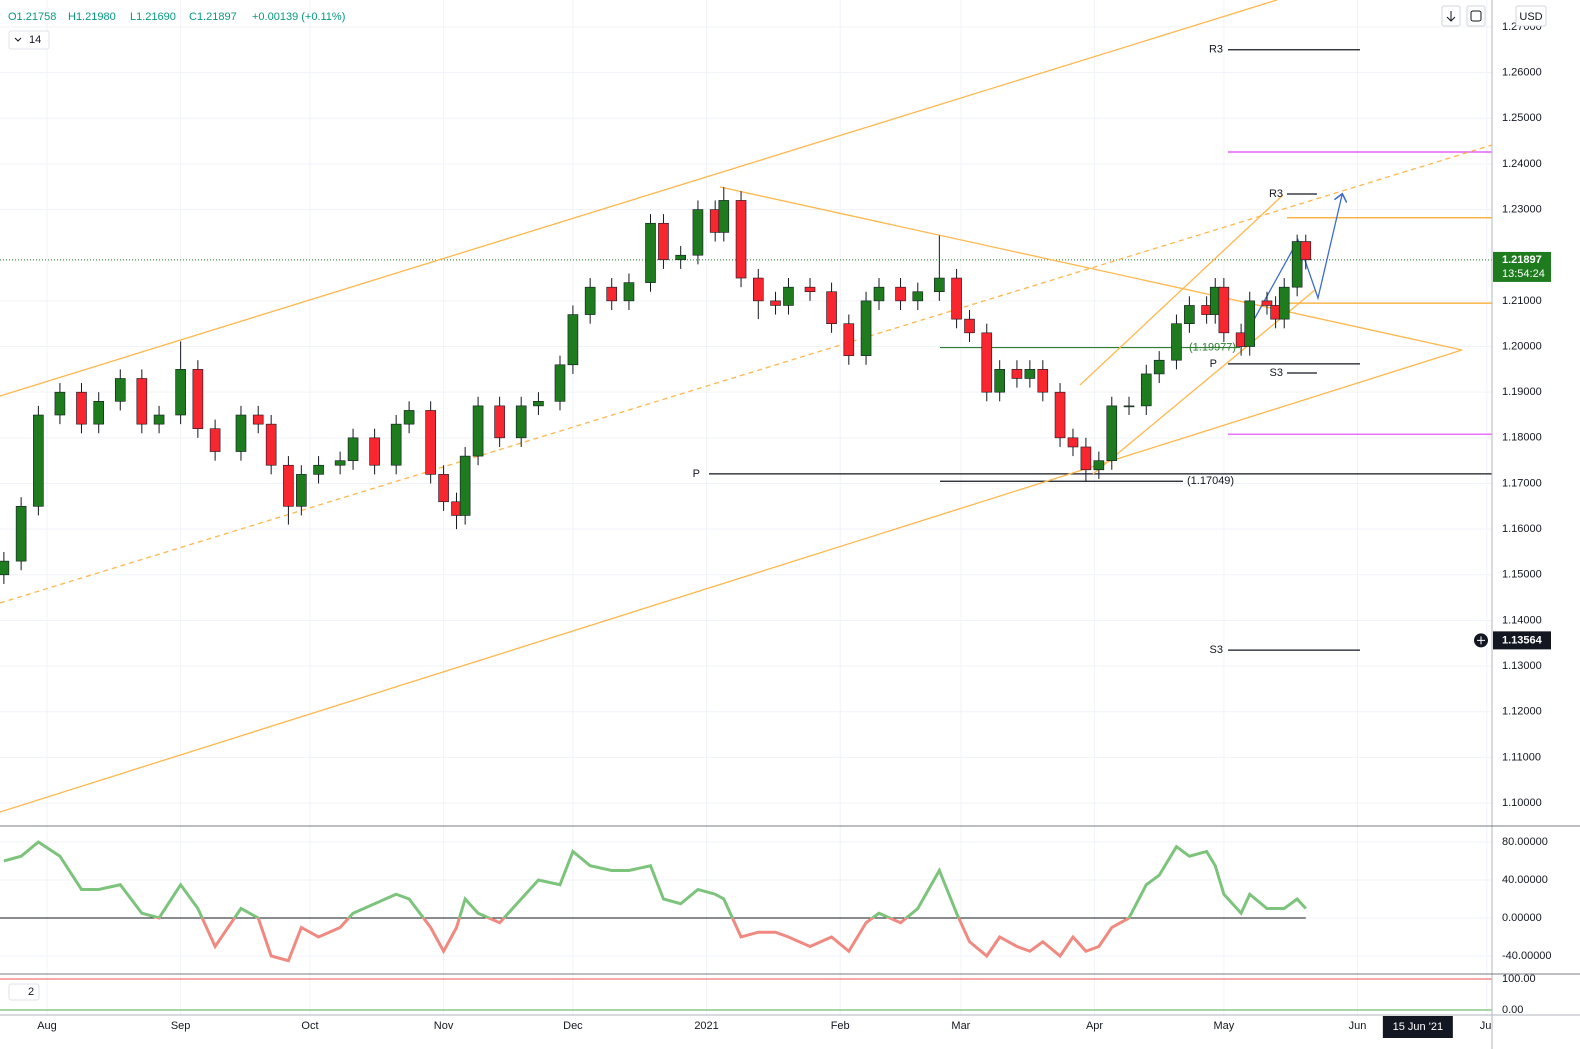  I want to click on y-tick-label: 1.19000, so click(1522, 392).